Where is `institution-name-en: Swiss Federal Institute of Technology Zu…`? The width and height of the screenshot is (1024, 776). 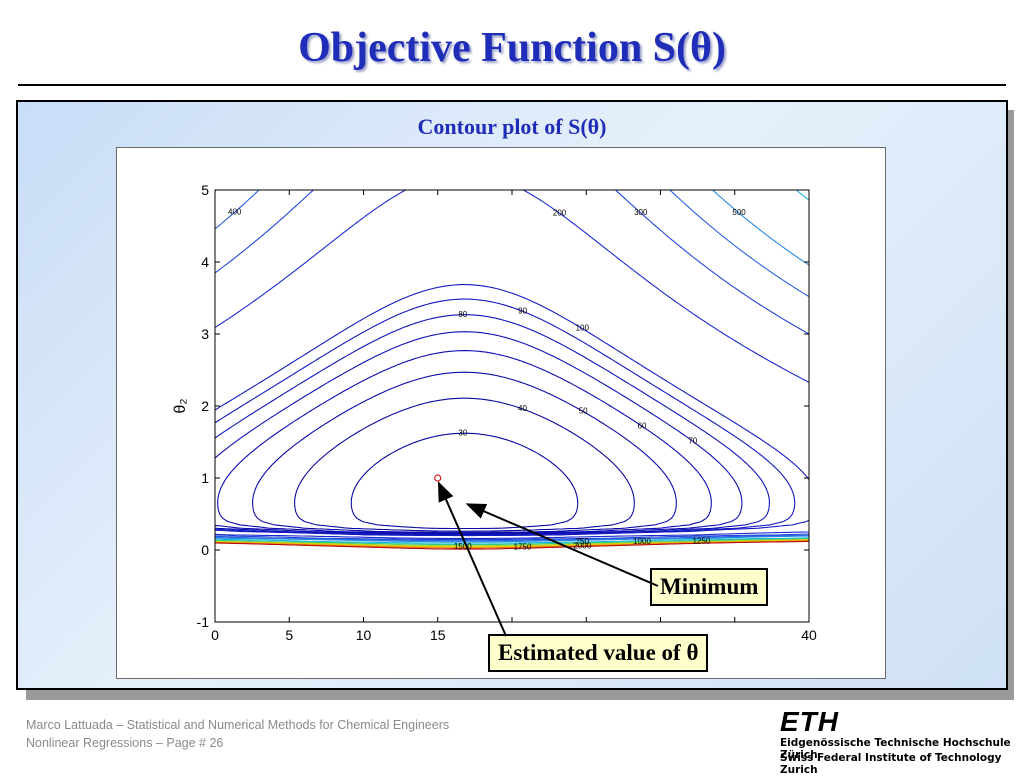 institution-name-en: Swiss Federal Institute of Technology Zu… is located at coordinates (891, 764).